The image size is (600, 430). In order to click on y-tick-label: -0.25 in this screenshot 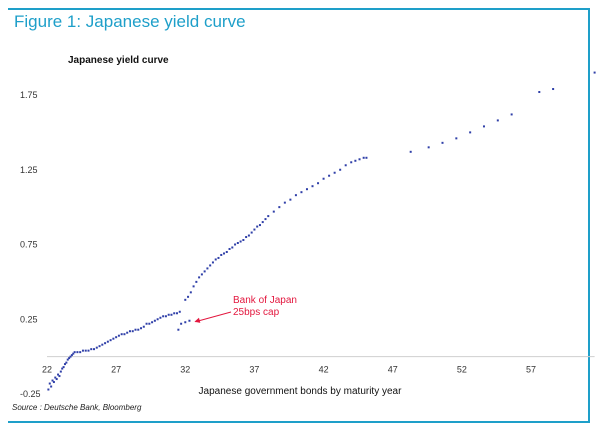, I will do `click(30, 394)`.